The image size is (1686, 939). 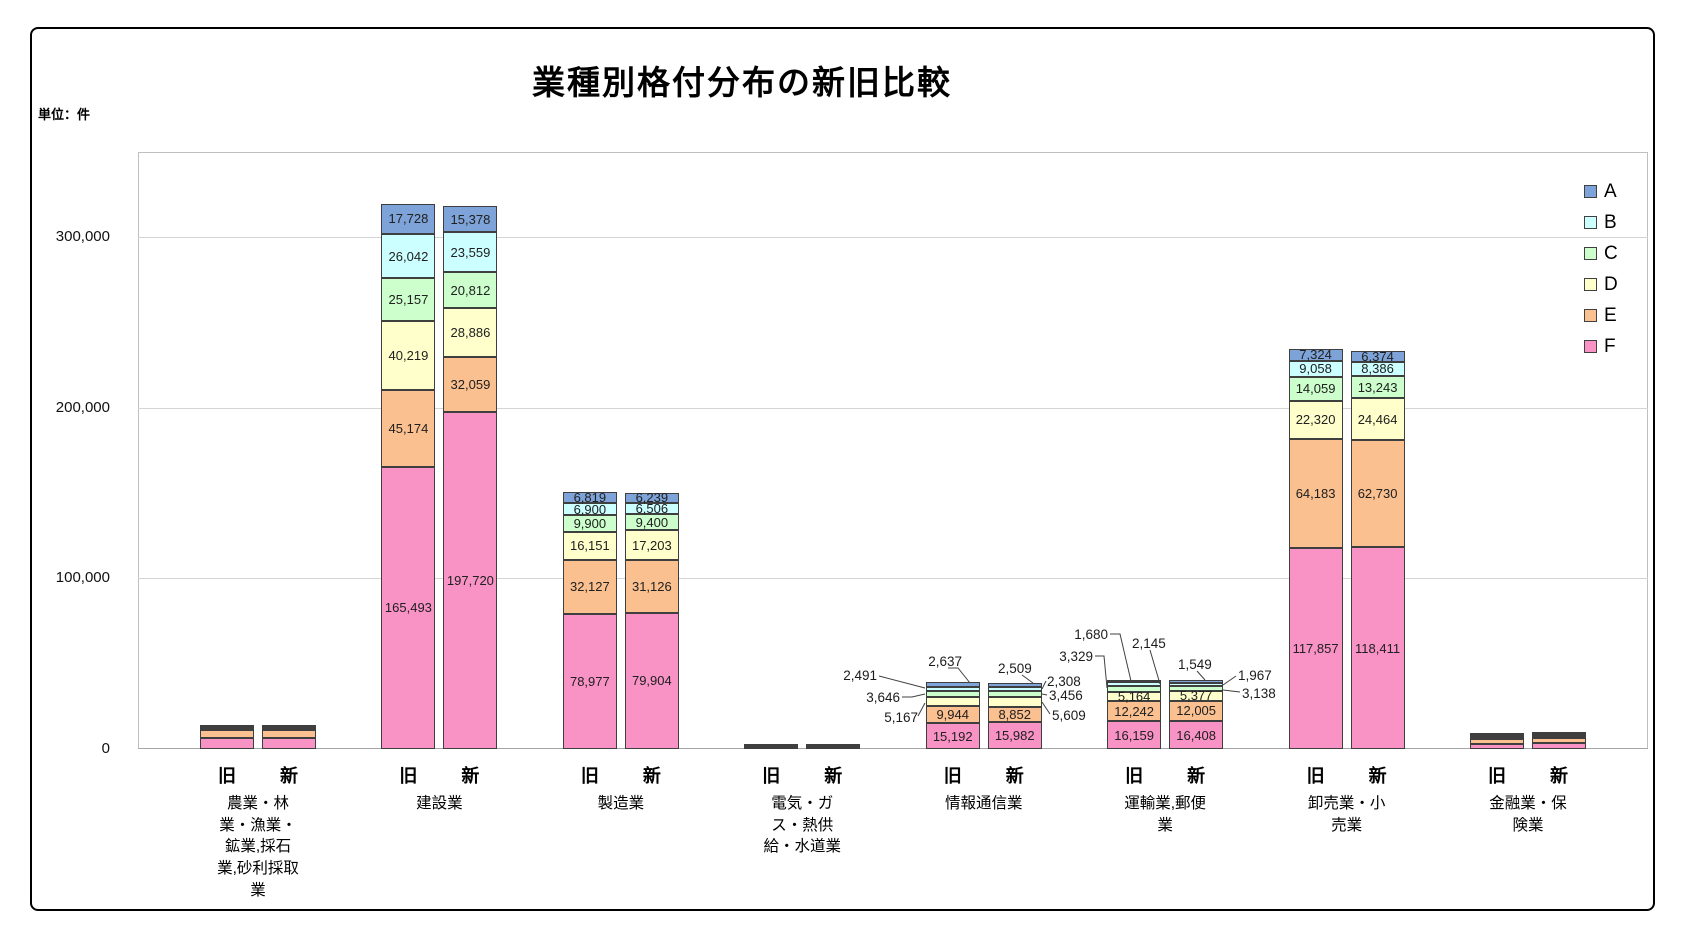 I want to click on category-label: 製造業, so click(x=621, y=803).